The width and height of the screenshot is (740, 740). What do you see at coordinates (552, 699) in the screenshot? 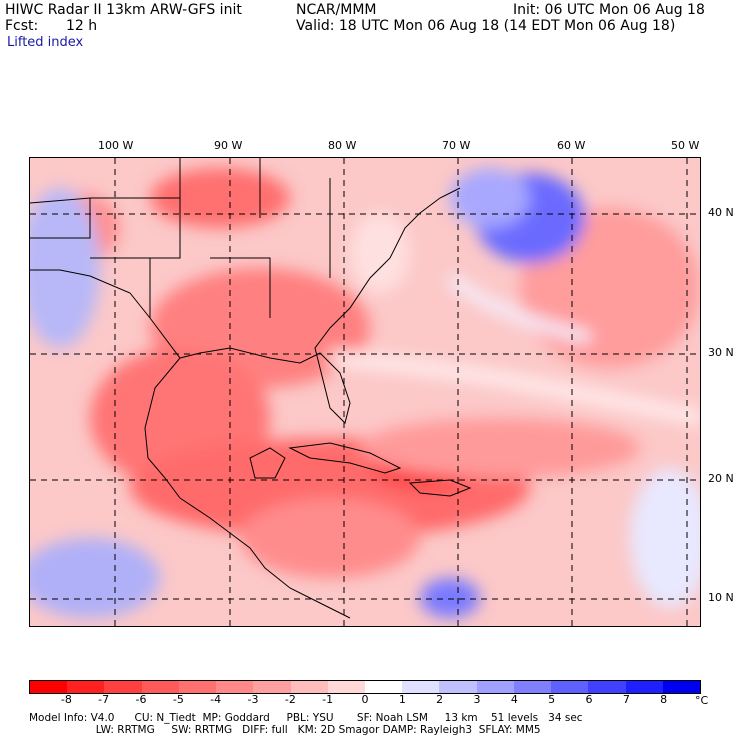
I see `colorbar-tick-label: 5` at bounding box center [552, 699].